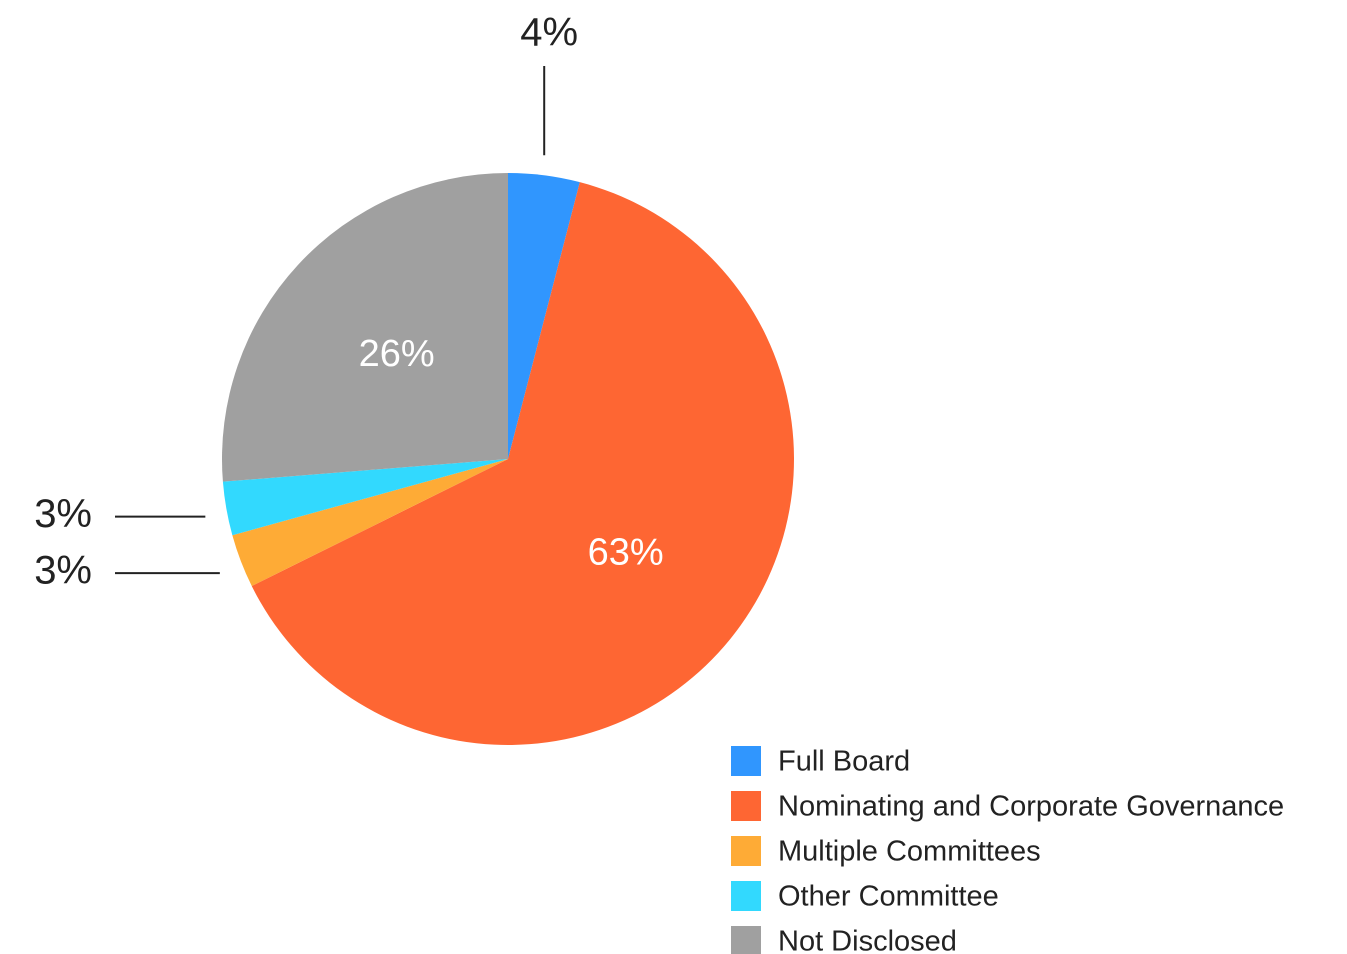  What do you see at coordinates (1031, 807) in the screenshot?
I see `legend-label: Nominating and Corporate Governance` at bounding box center [1031, 807].